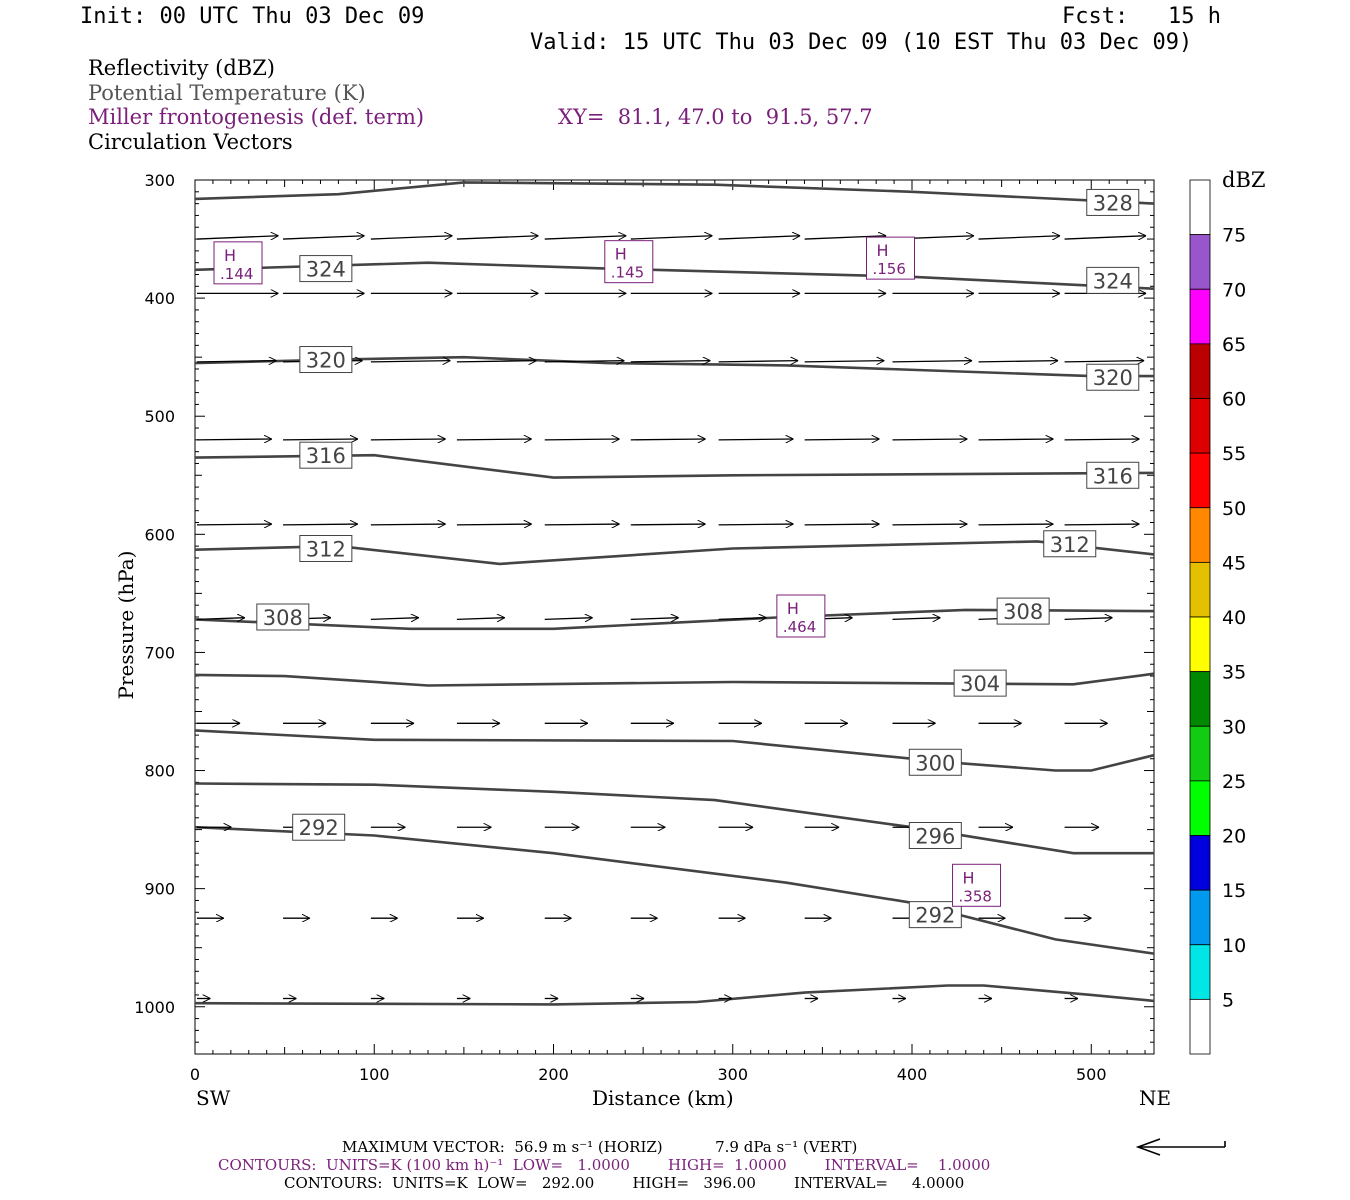  What do you see at coordinates (1141, 16) in the screenshot?
I see `forecast-hour: Fcst: 15 h` at bounding box center [1141, 16].